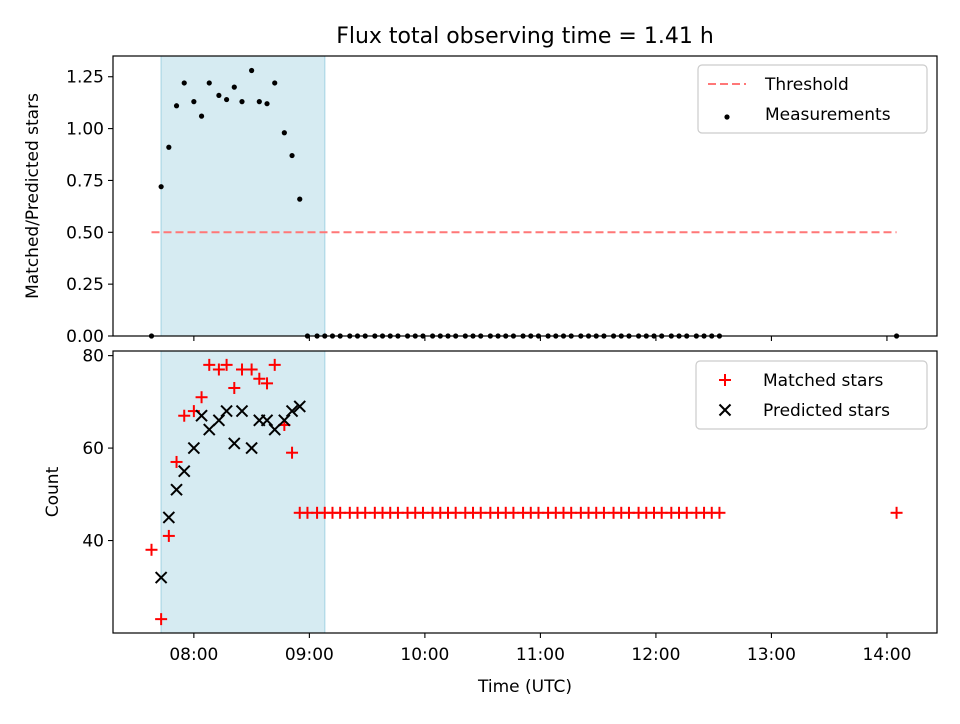 The width and height of the screenshot is (960, 724). Describe the element at coordinates (727, 117) in the screenshot. I see `legend-measurement-handle` at that location.